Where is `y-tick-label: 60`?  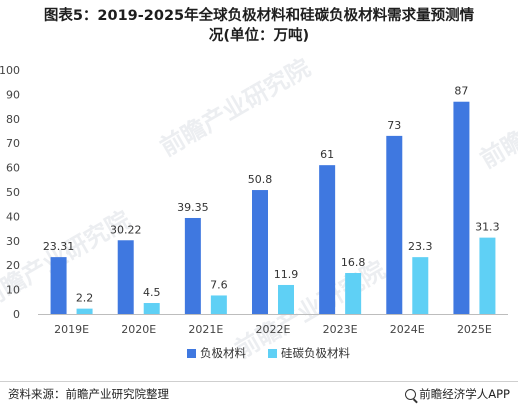
y-tick-label: 60 is located at coordinates (13, 168).